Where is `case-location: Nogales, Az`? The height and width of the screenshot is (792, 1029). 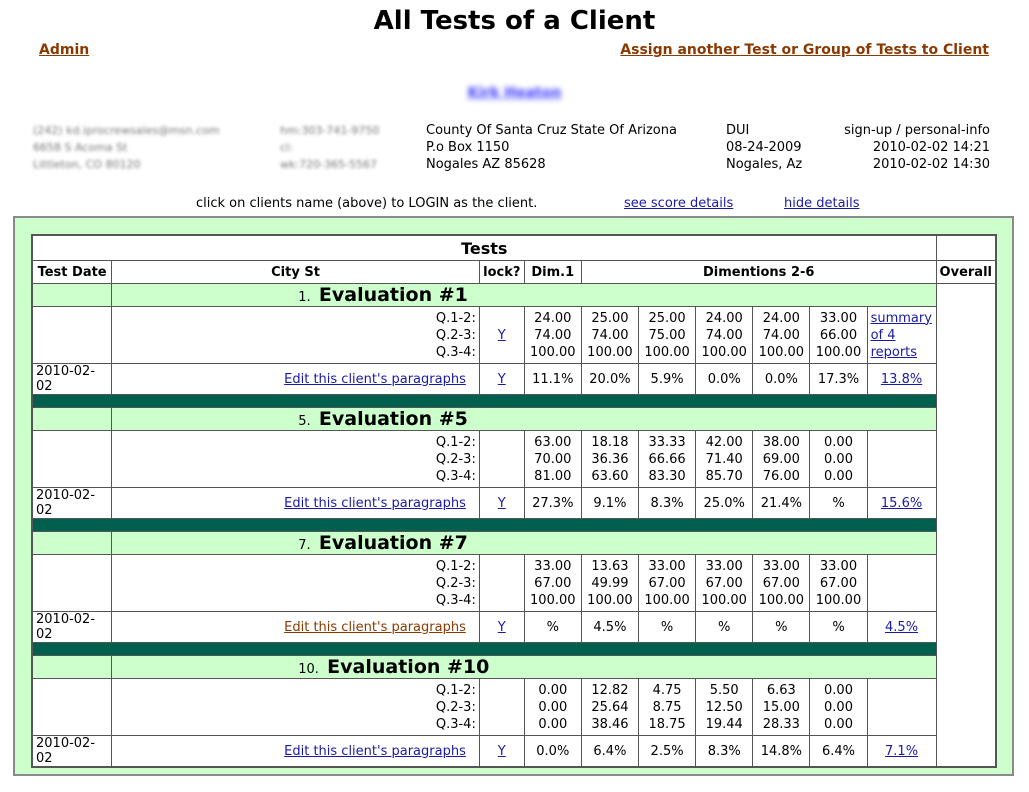 case-location: Nogales, Az is located at coordinates (764, 164).